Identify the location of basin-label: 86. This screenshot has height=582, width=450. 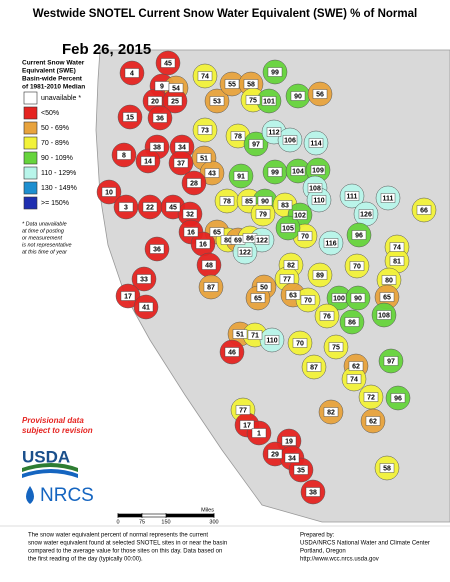
(250, 238).